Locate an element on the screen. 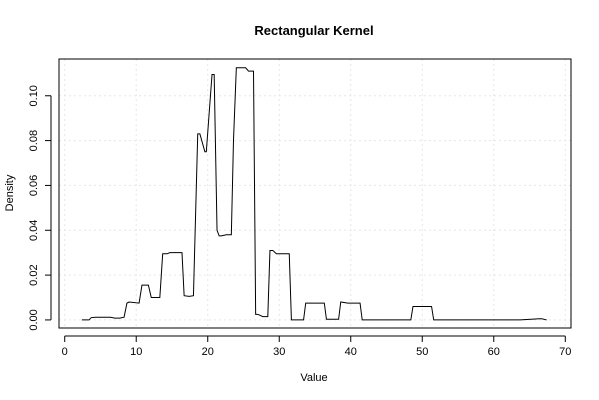 This screenshot has height=400, width=599. x-tick-label: 0 is located at coordinates (65, 352).